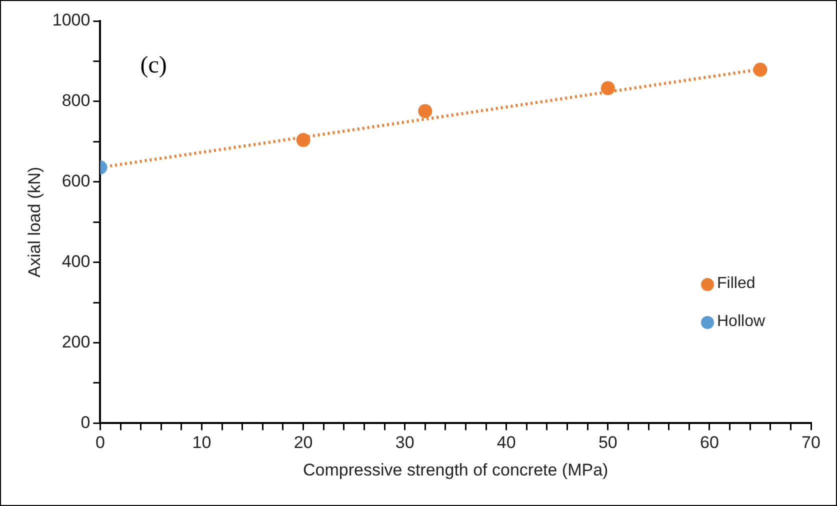  I want to click on y-tick-label: 0, so click(85, 422).